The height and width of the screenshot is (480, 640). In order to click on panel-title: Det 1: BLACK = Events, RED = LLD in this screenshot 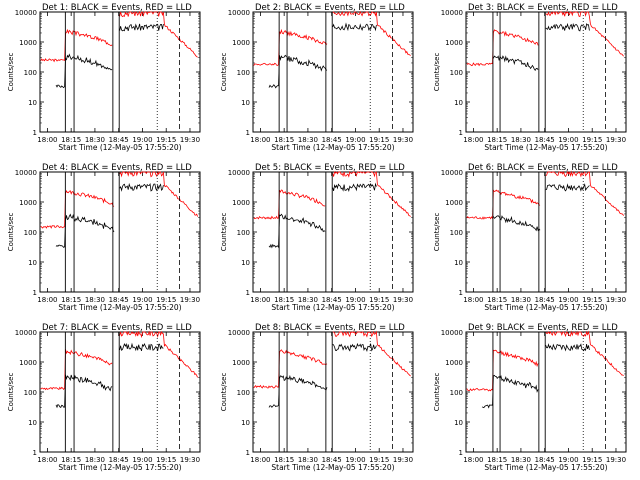, I will do `click(117, 8)`.